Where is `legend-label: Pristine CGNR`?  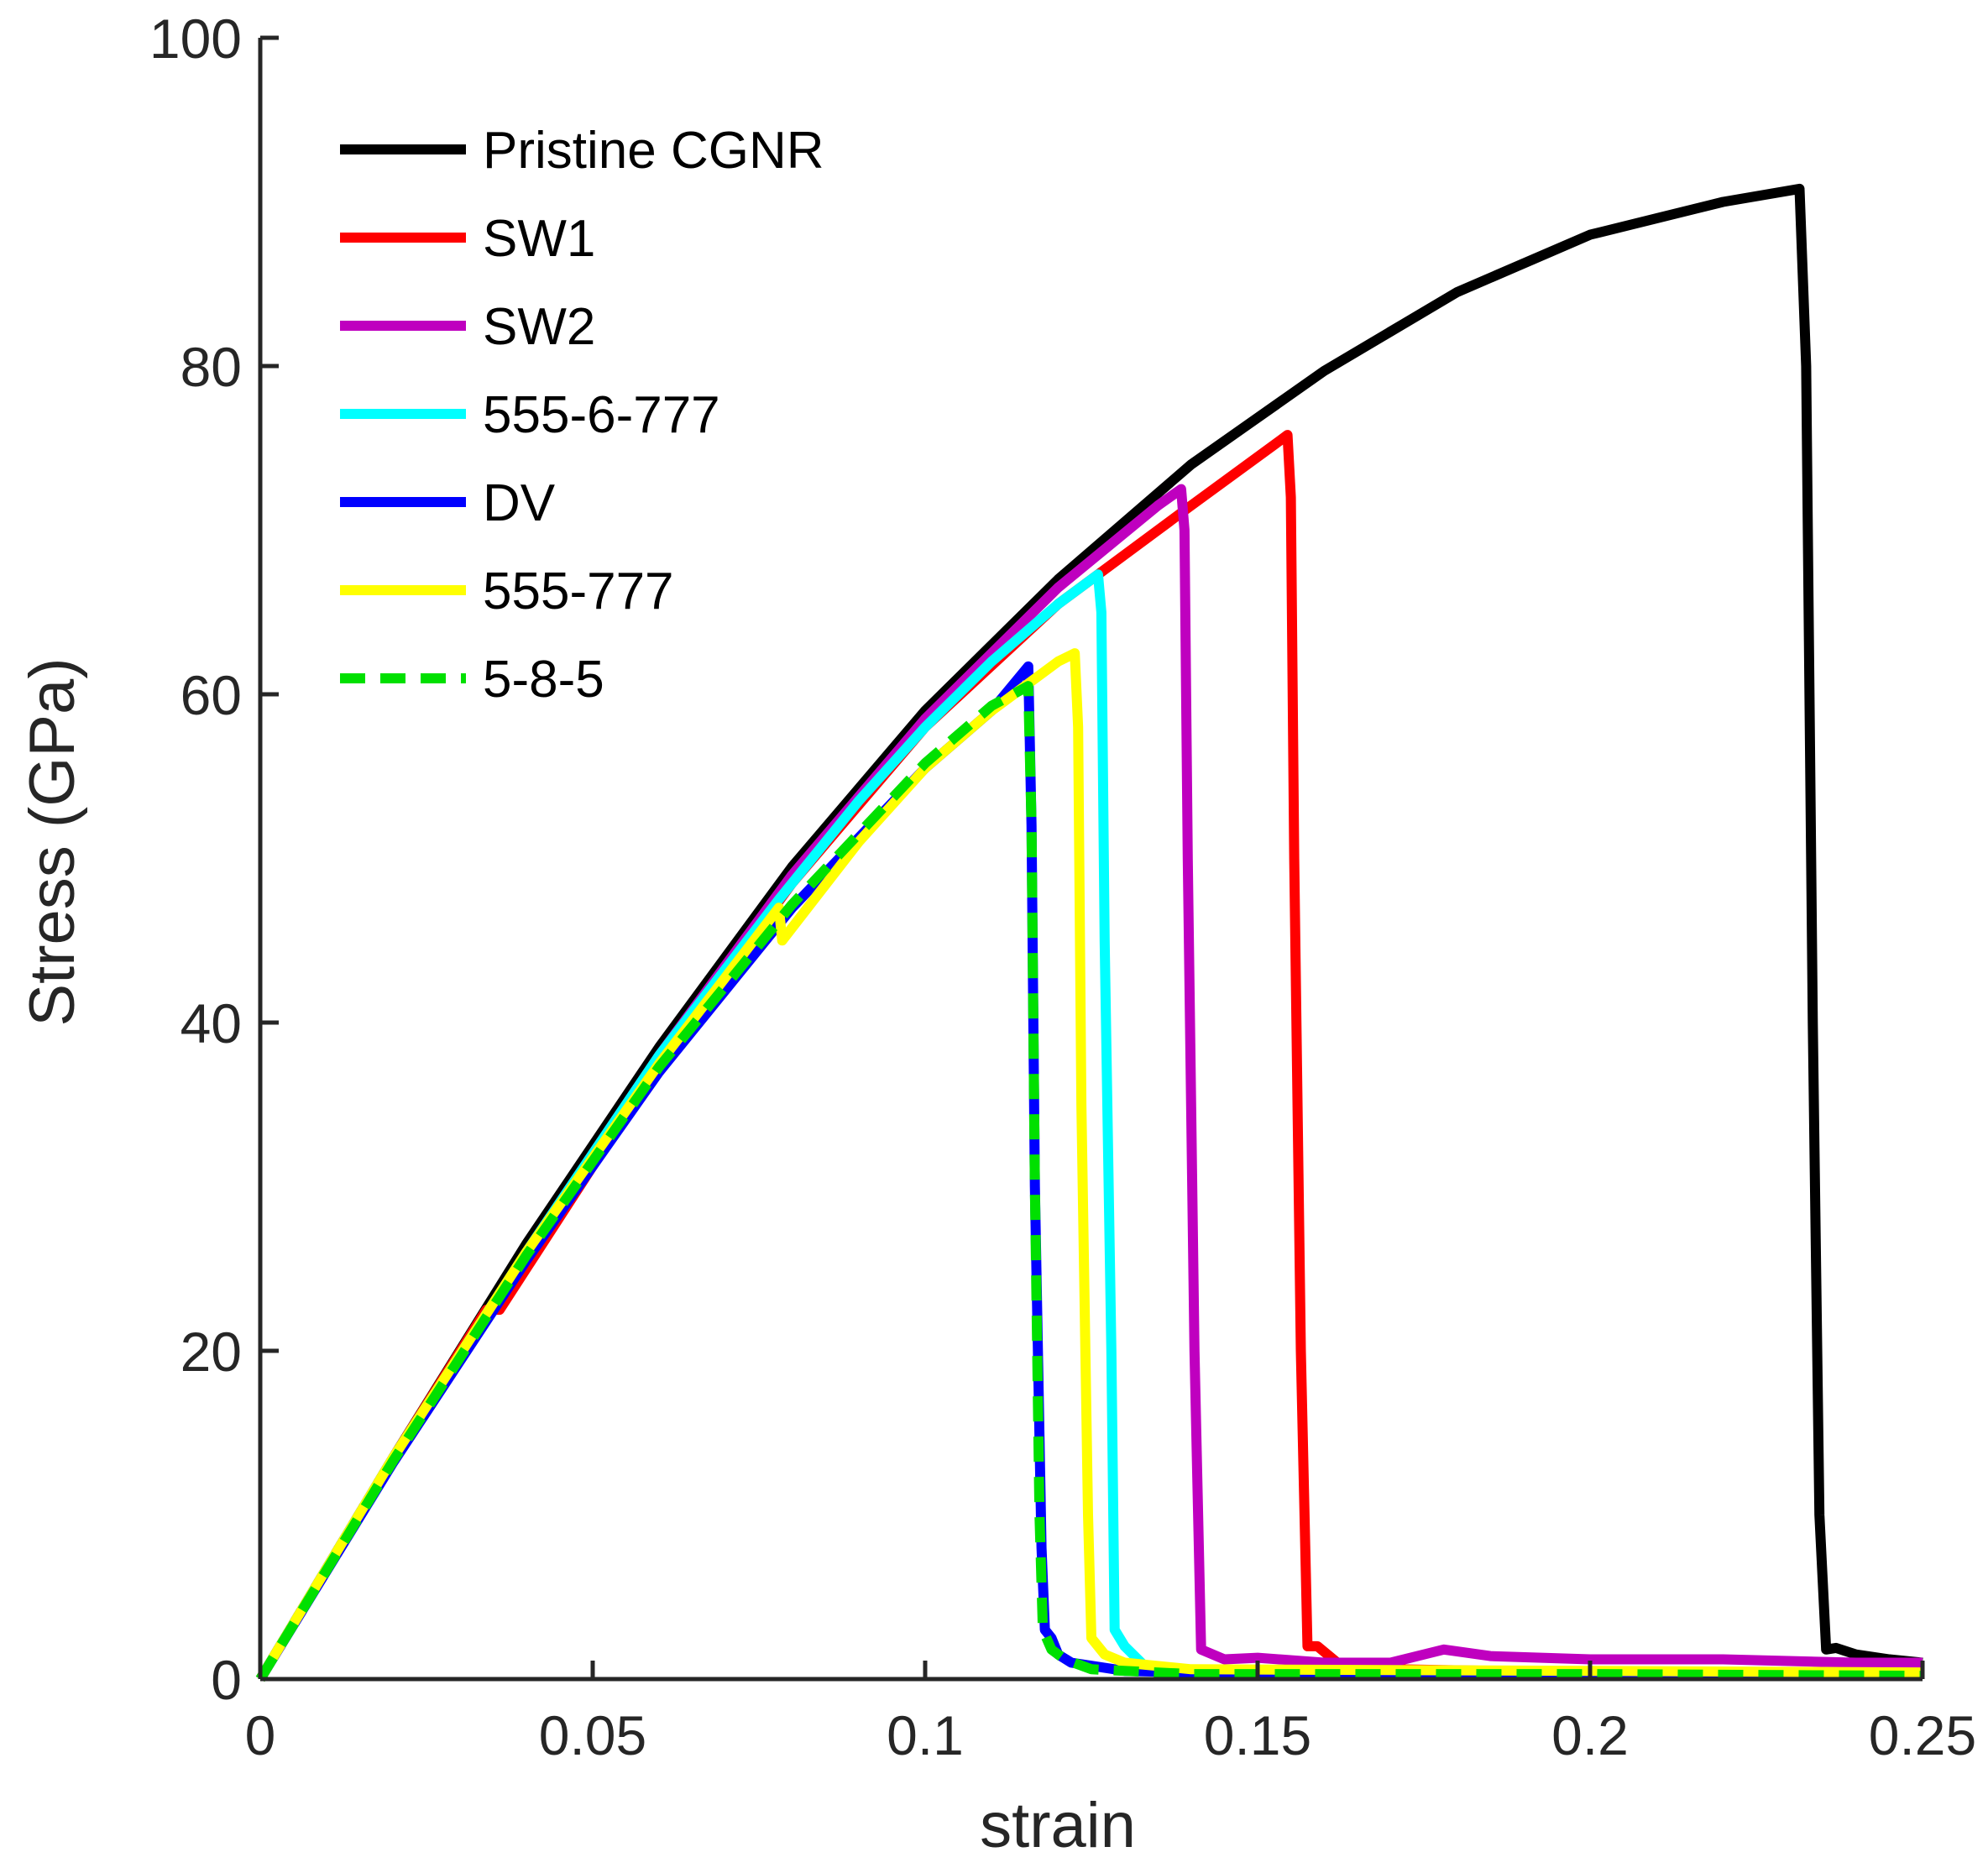
legend-label: Pristine CGNR is located at coordinates (653, 151).